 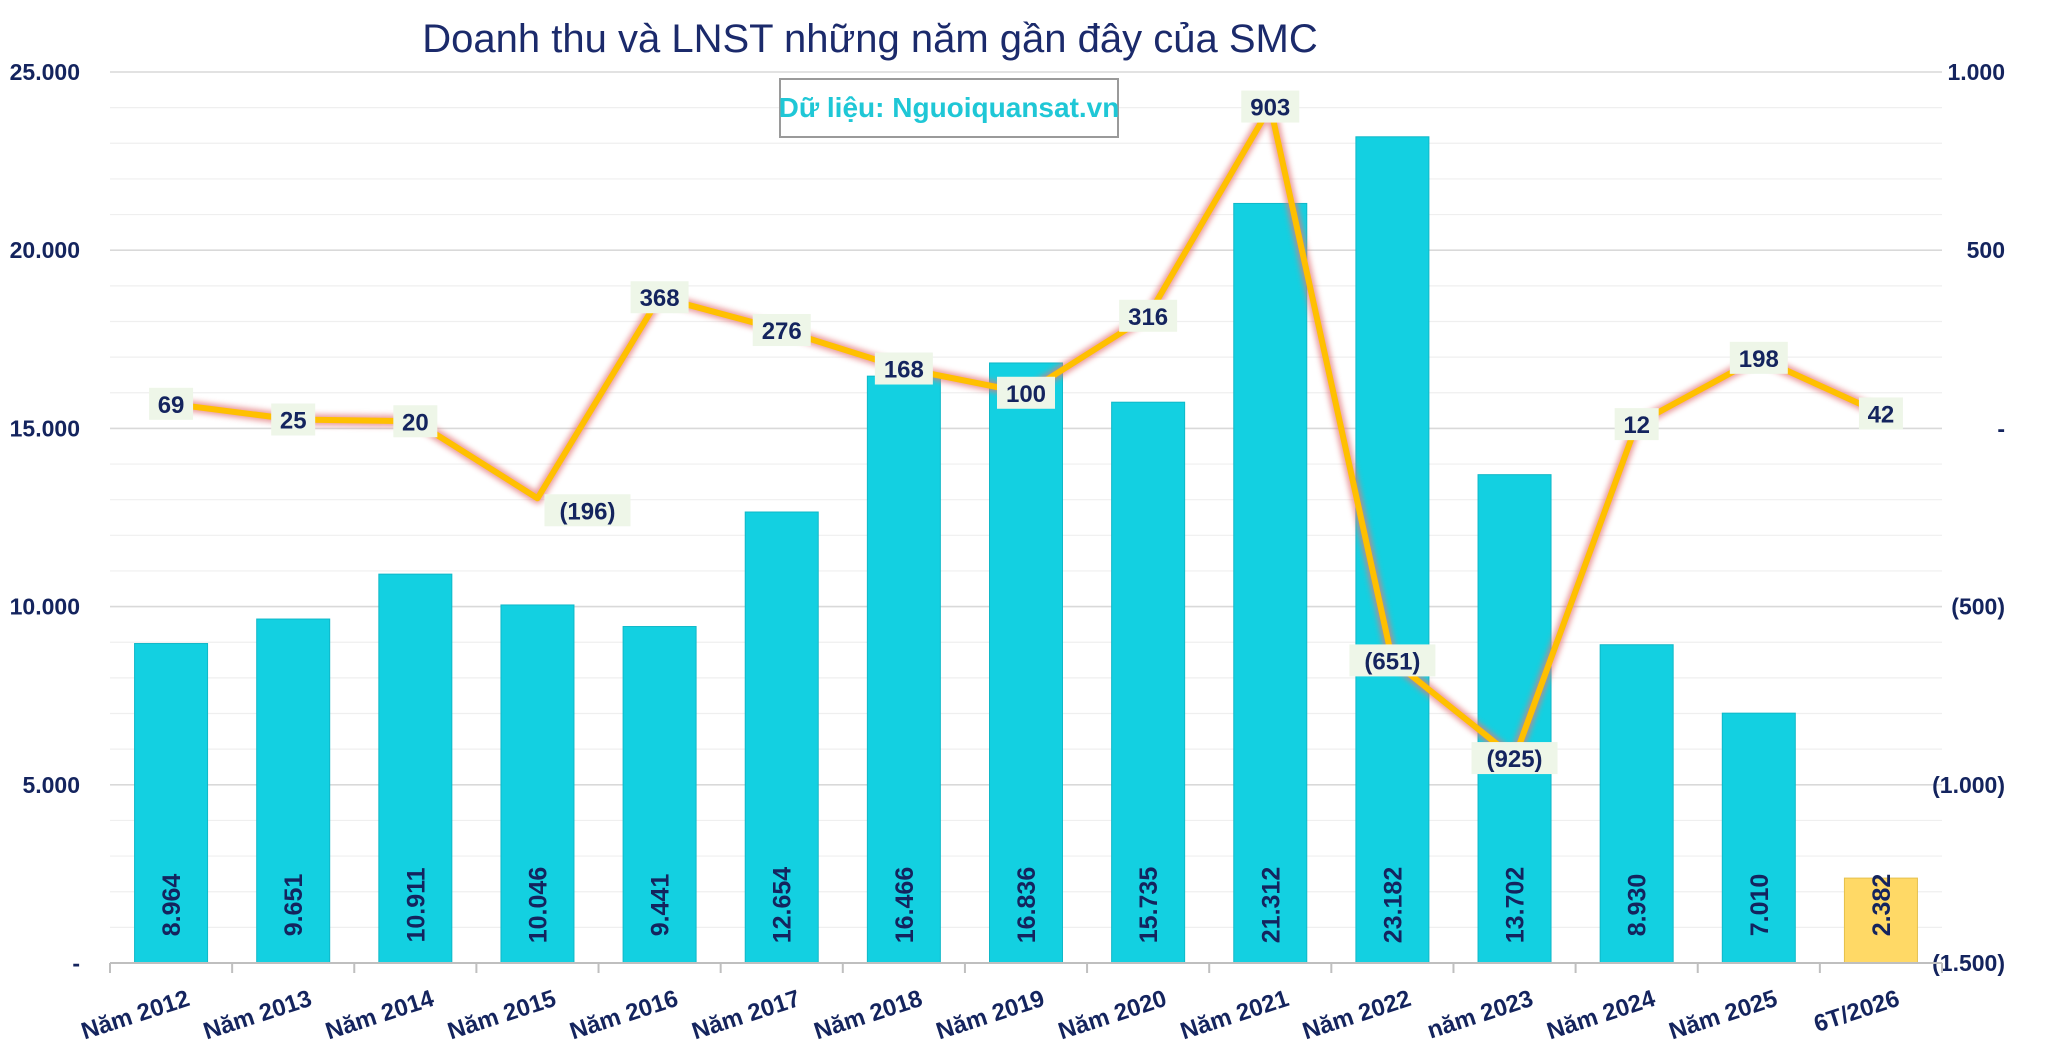 What do you see at coordinates (45, 250) in the screenshot?
I see `left-axis-tick-label: 20.000` at bounding box center [45, 250].